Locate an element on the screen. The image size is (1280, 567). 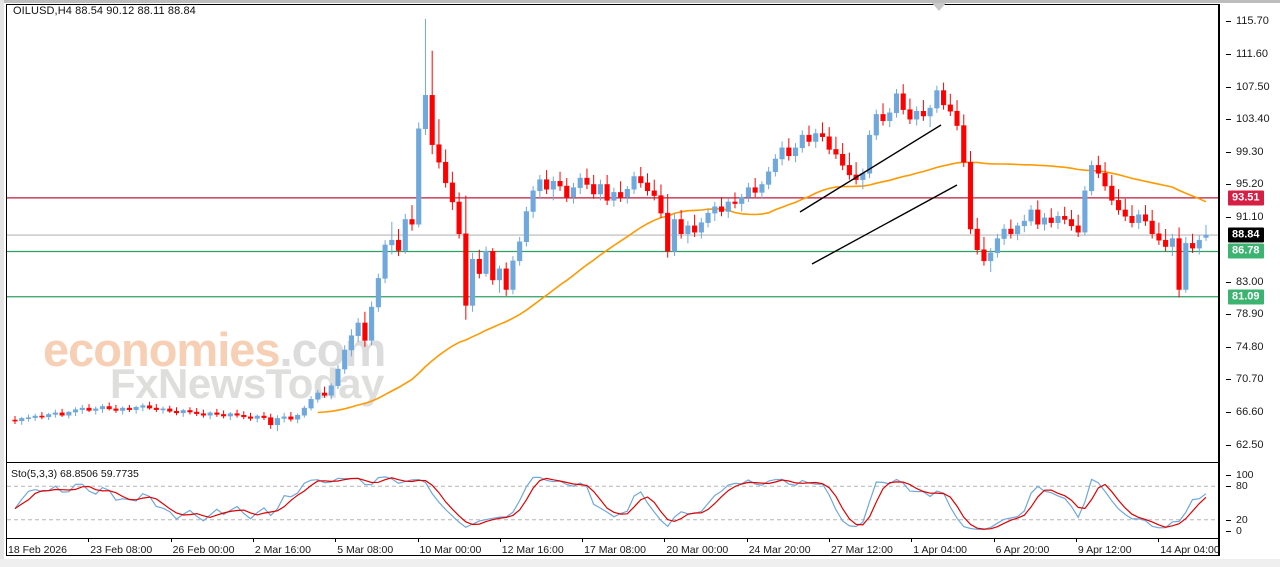
price-tick-label: 62.50 is located at coordinates (1250, 444).